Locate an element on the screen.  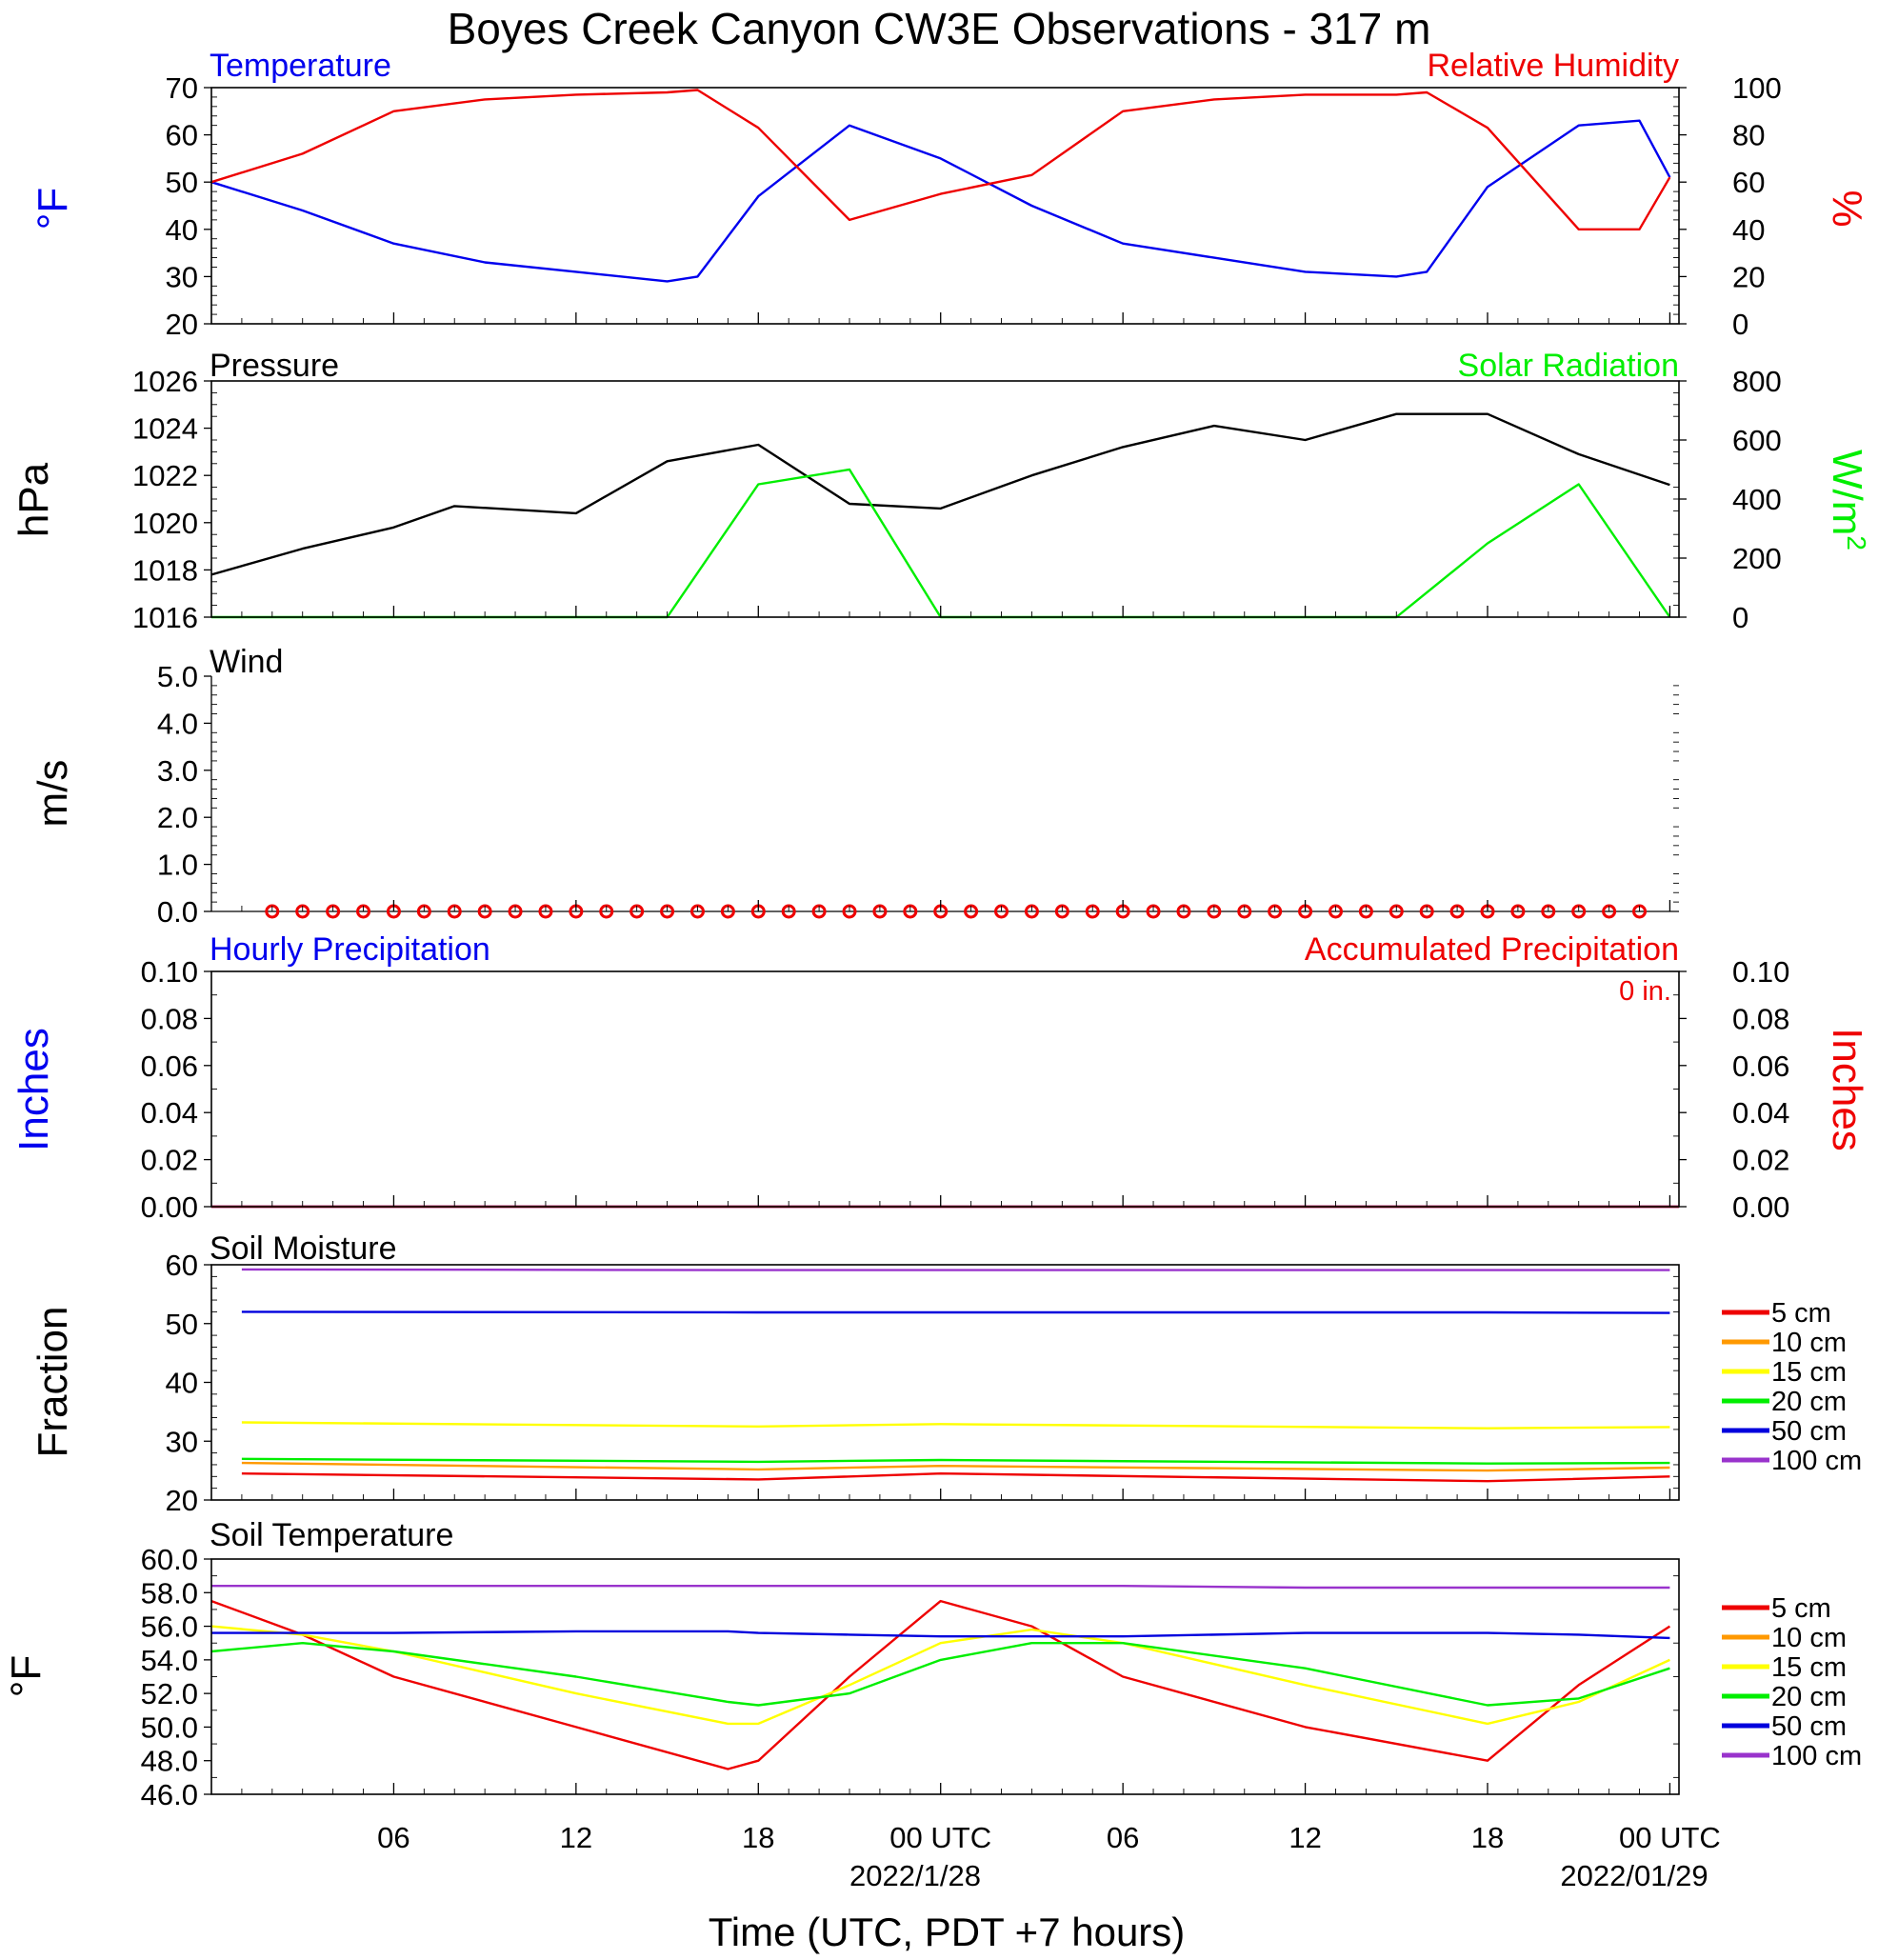
y-tick-label: 48.0 is located at coordinates (169, 1761).